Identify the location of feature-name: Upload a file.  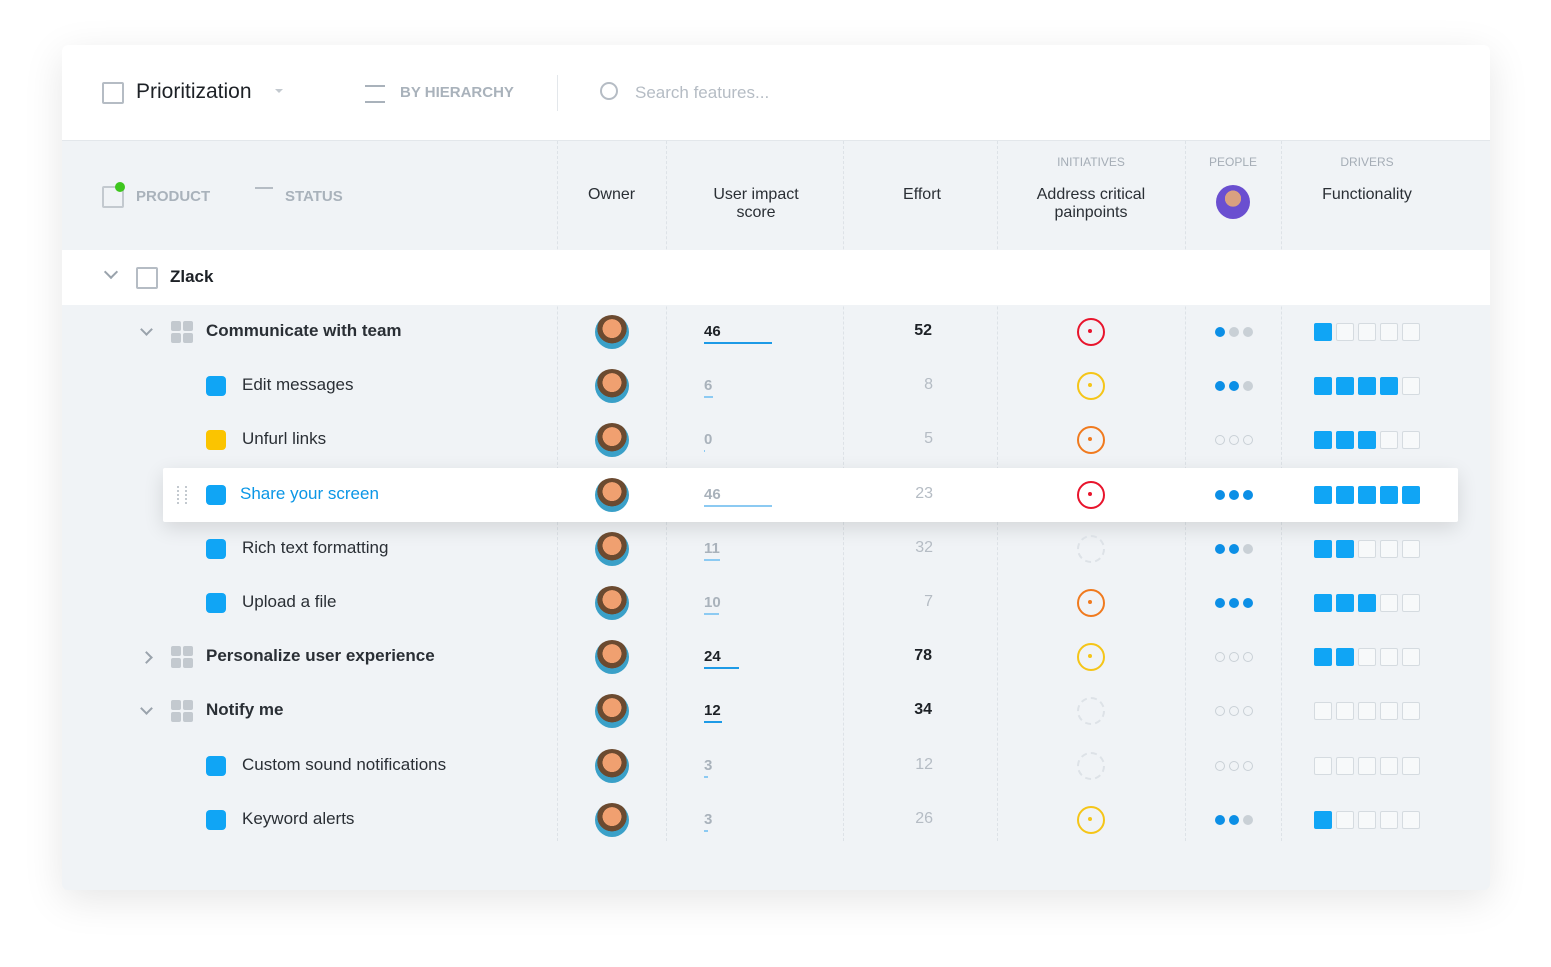
(289, 601).